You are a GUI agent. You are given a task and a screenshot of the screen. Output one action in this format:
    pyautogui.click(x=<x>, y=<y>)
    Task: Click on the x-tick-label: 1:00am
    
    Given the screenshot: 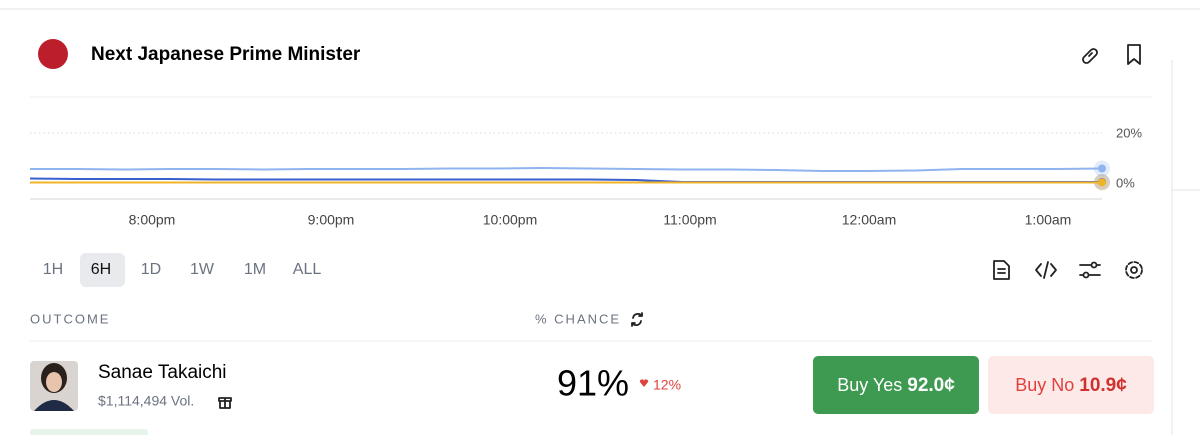 What is the action you would take?
    pyautogui.click(x=1048, y=220)
    